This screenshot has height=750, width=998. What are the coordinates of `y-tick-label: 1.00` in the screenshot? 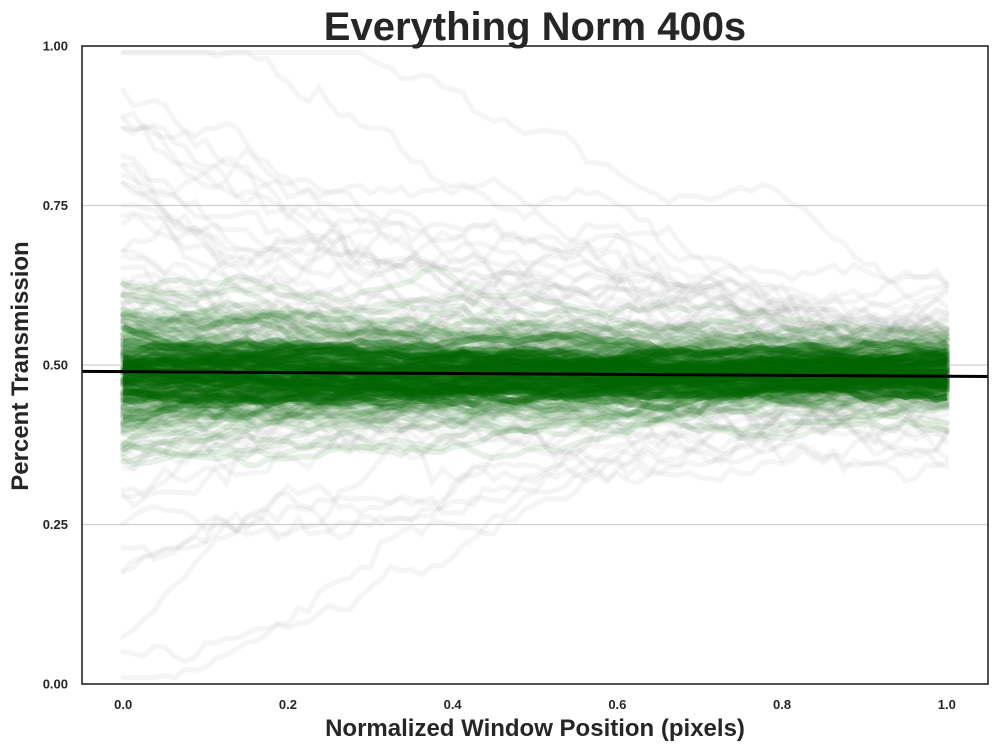 It's located at (55, 46).